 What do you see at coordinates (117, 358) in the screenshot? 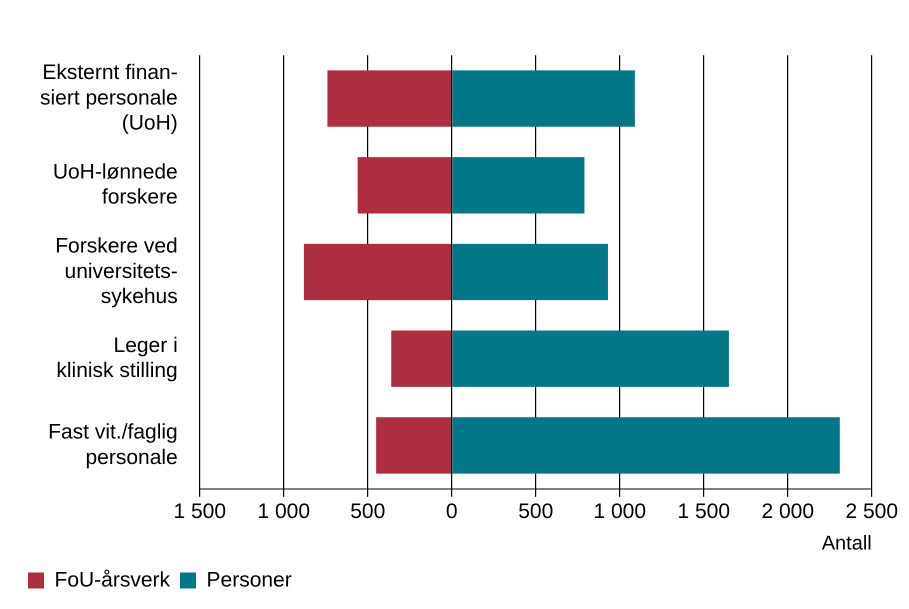
I see `y-tick-label: Leger i klinisk stilling` at bounding box center [117, 358].